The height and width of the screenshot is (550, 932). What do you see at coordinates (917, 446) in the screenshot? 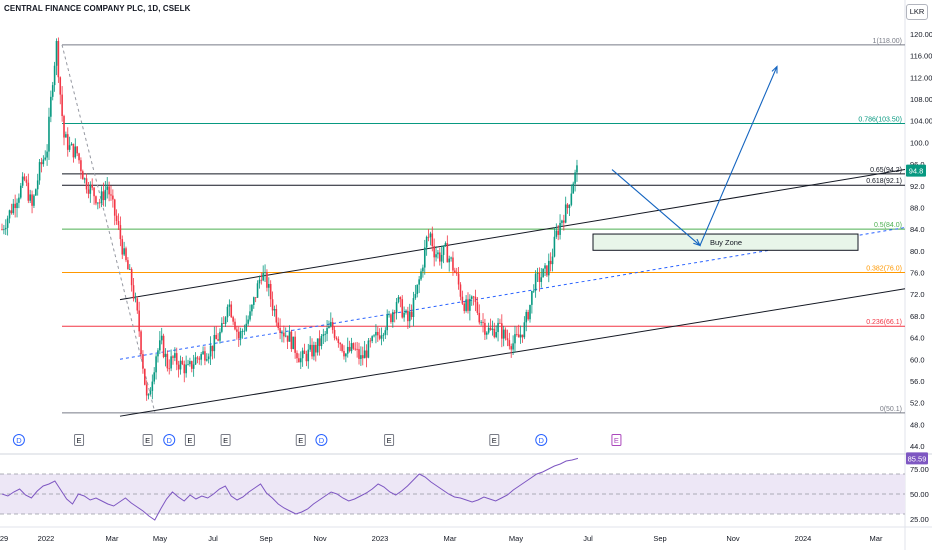
I see `price-tick-label: 44.0` at bounding box center [917, 446].